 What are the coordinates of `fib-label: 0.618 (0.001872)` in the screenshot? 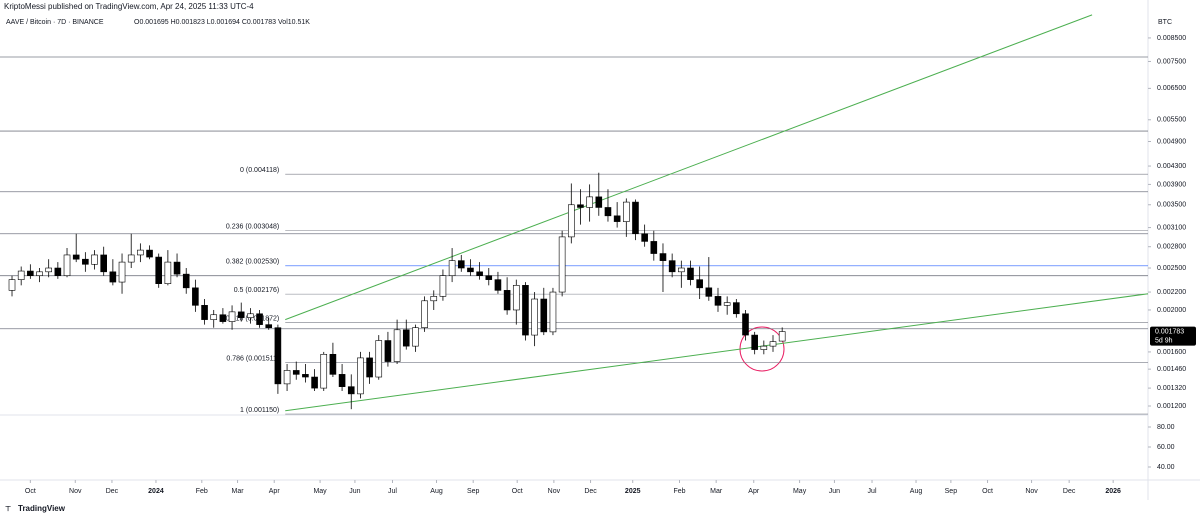 It's located at (252, 318).